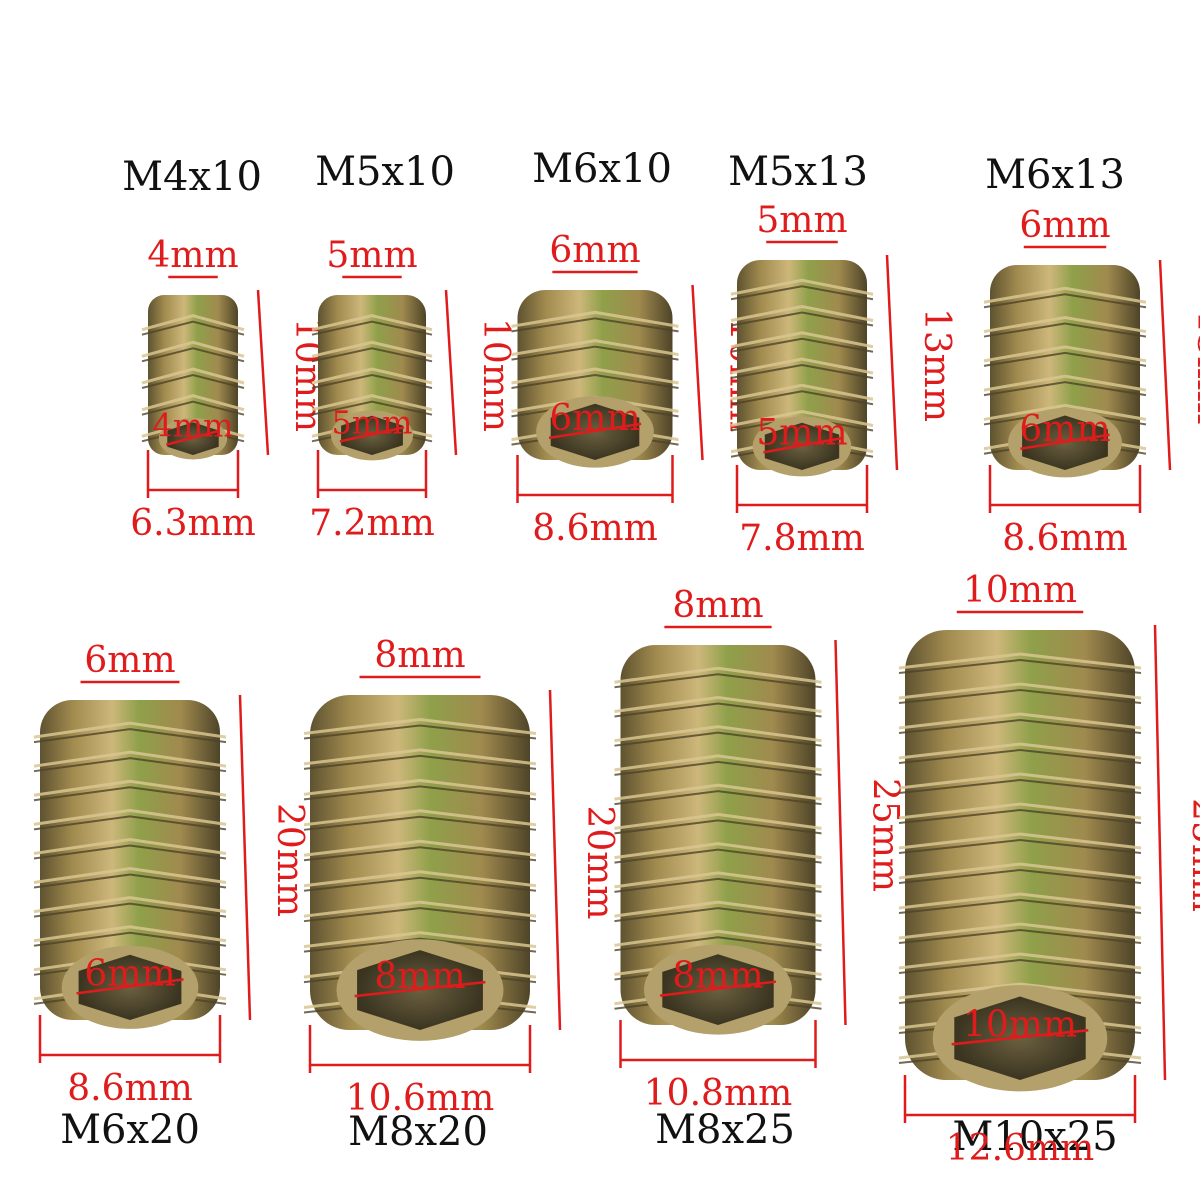 This screenshot has width=1200, height=1200. Describe the element at coordinates (802, 538) in the screenshot. I see `outer-dia-label: 7.8mm` at that location.